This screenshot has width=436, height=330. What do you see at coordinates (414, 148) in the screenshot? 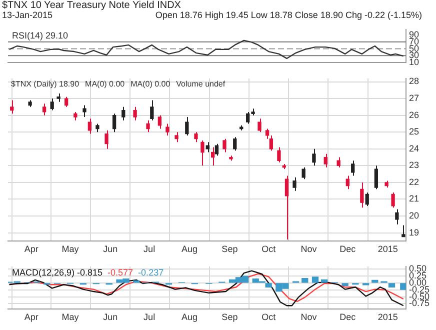
I see `y-tick-label: 24` at bounding box center [414, 148].